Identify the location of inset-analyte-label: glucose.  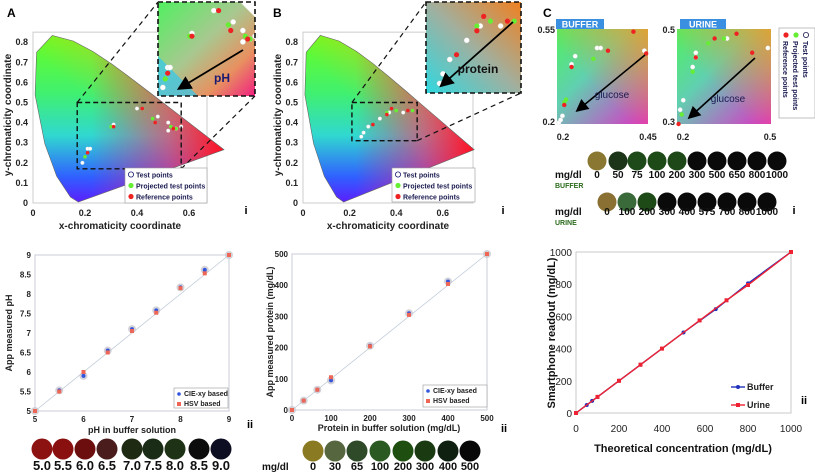
(612, 95).